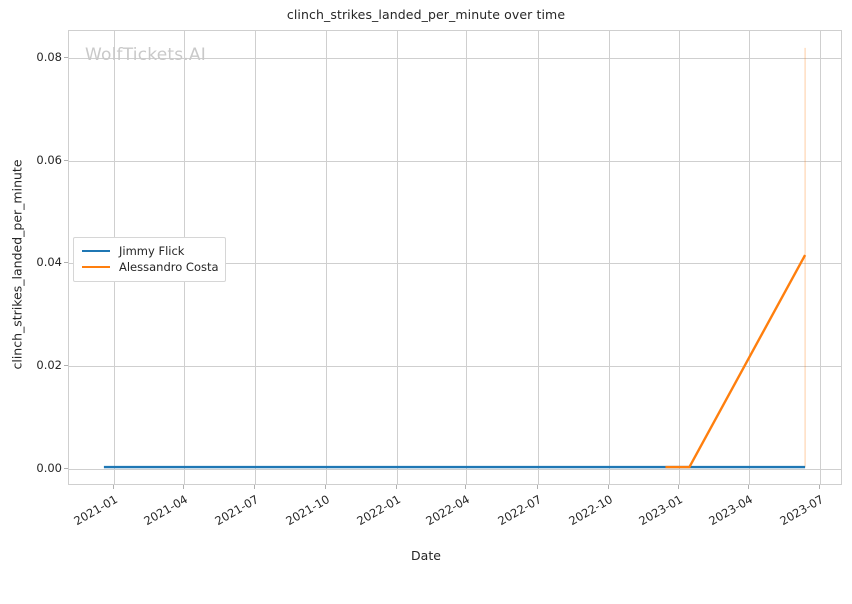 The width and height of the screenshot is (852, 604). What do you see at coordinates (455, 263) in the screenshot?
I see `gridline-y-0.04` at bounding box center [455, 263].